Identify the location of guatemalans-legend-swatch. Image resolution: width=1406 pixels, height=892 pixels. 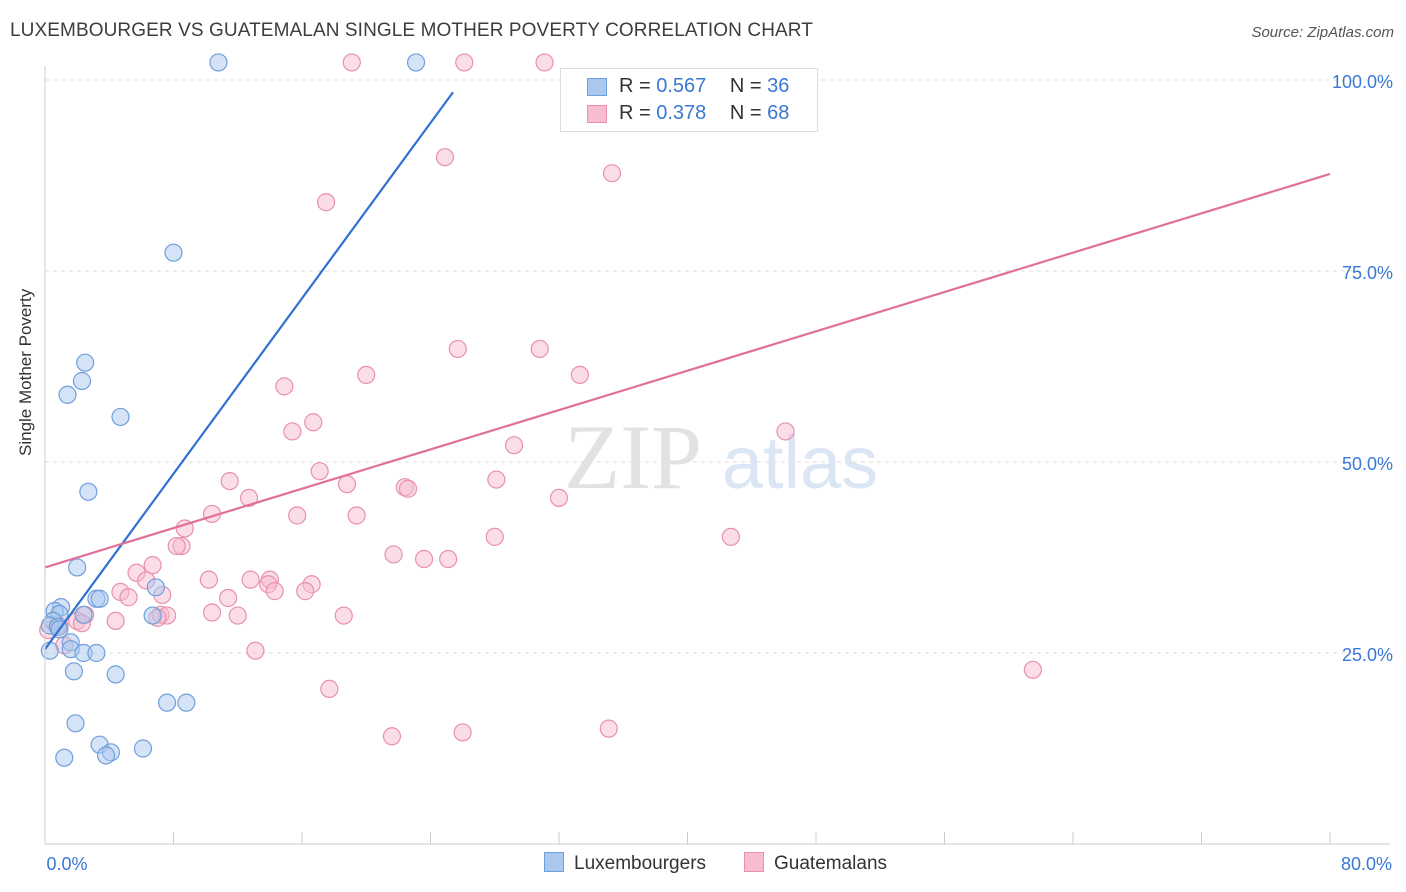
(754, 862).